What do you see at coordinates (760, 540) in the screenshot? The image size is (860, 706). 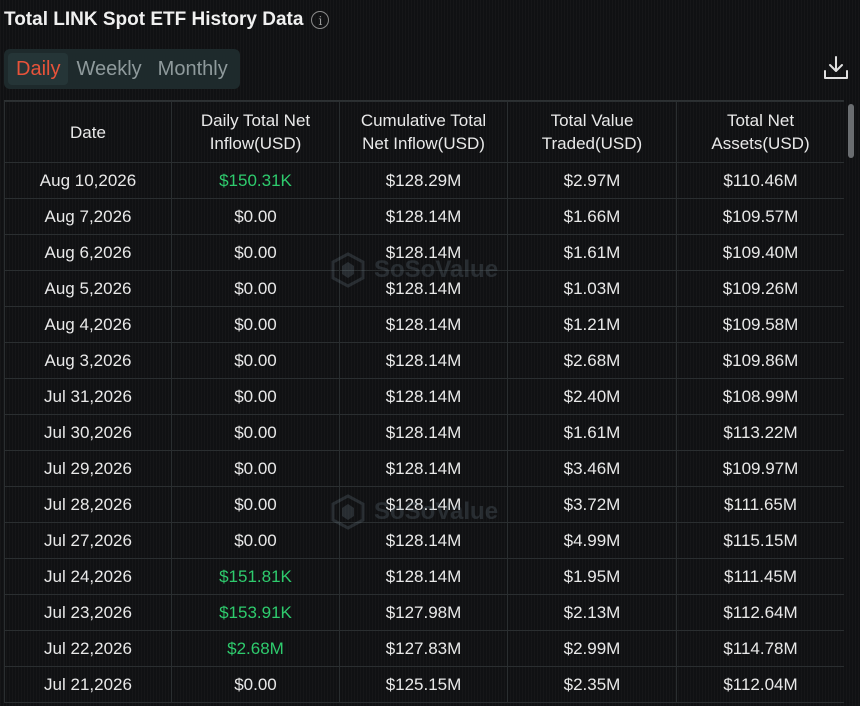 I see `cell-total-net-assets: $115.15M` at bounding box center [760, 540].